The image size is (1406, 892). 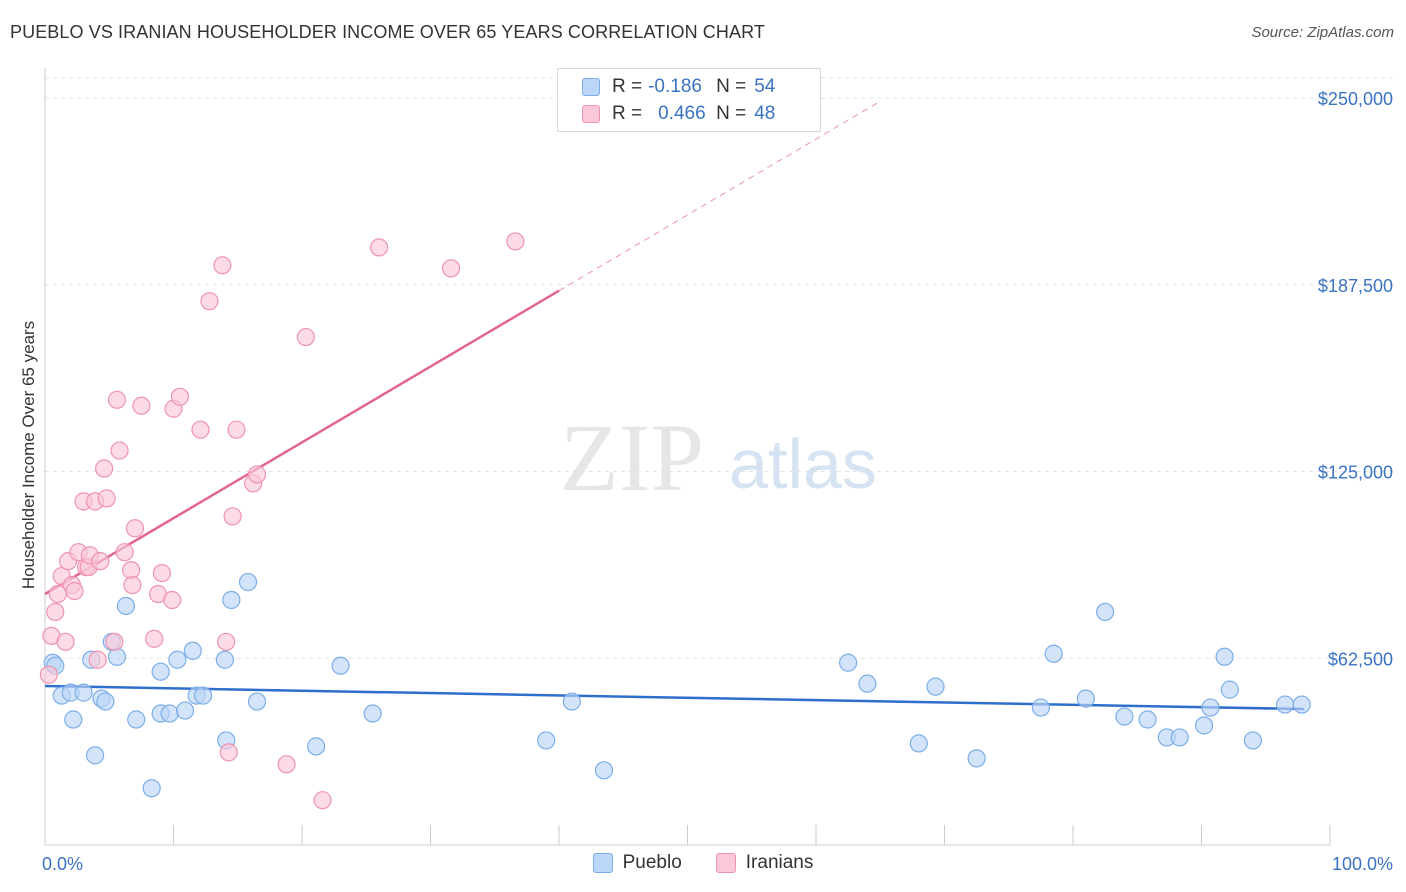 I want to click on legend-item-pueblo: Pueblo, so click(x=637, y=863).